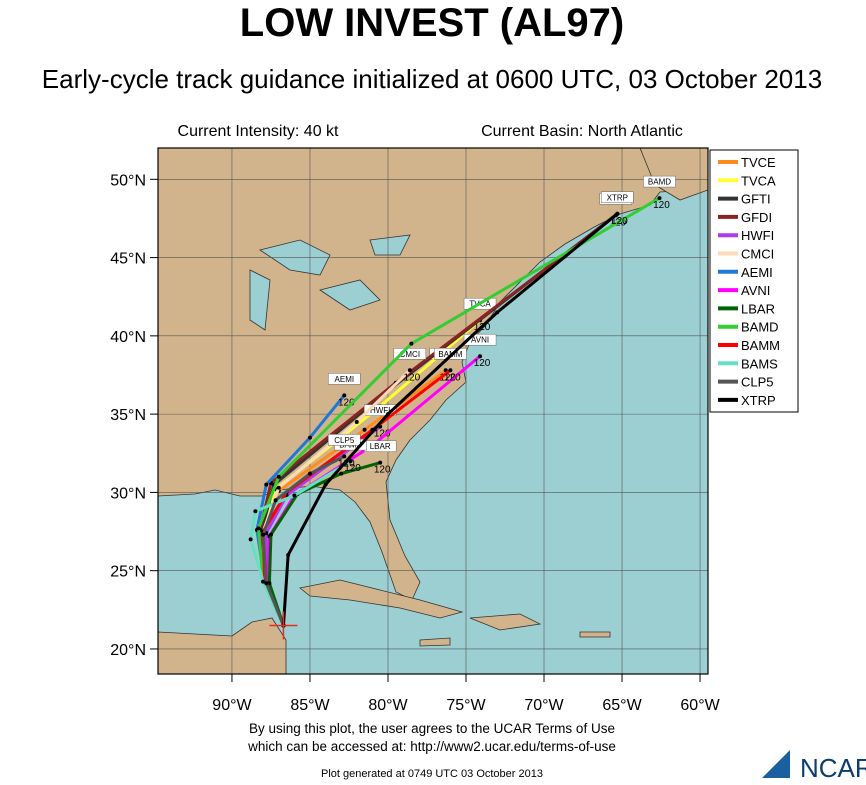 The image size is (866, 785). I want to click on title: LOW INVEST (AL97), so click(432, 23).